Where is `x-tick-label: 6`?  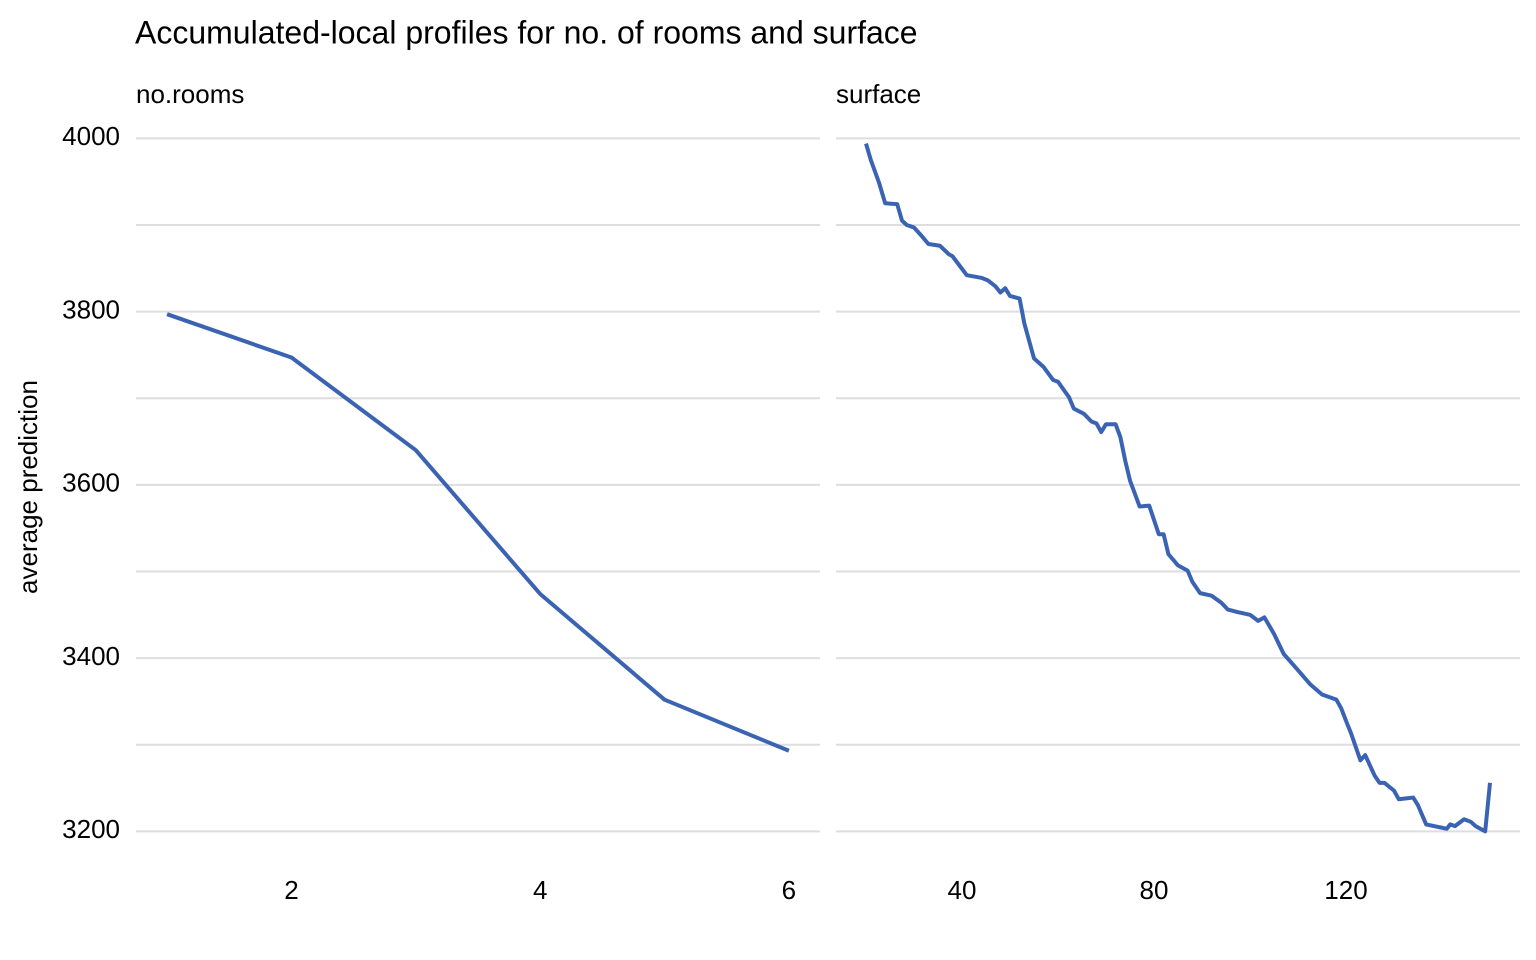 x-tick-label: 6 is located at coordinates (789, 890).